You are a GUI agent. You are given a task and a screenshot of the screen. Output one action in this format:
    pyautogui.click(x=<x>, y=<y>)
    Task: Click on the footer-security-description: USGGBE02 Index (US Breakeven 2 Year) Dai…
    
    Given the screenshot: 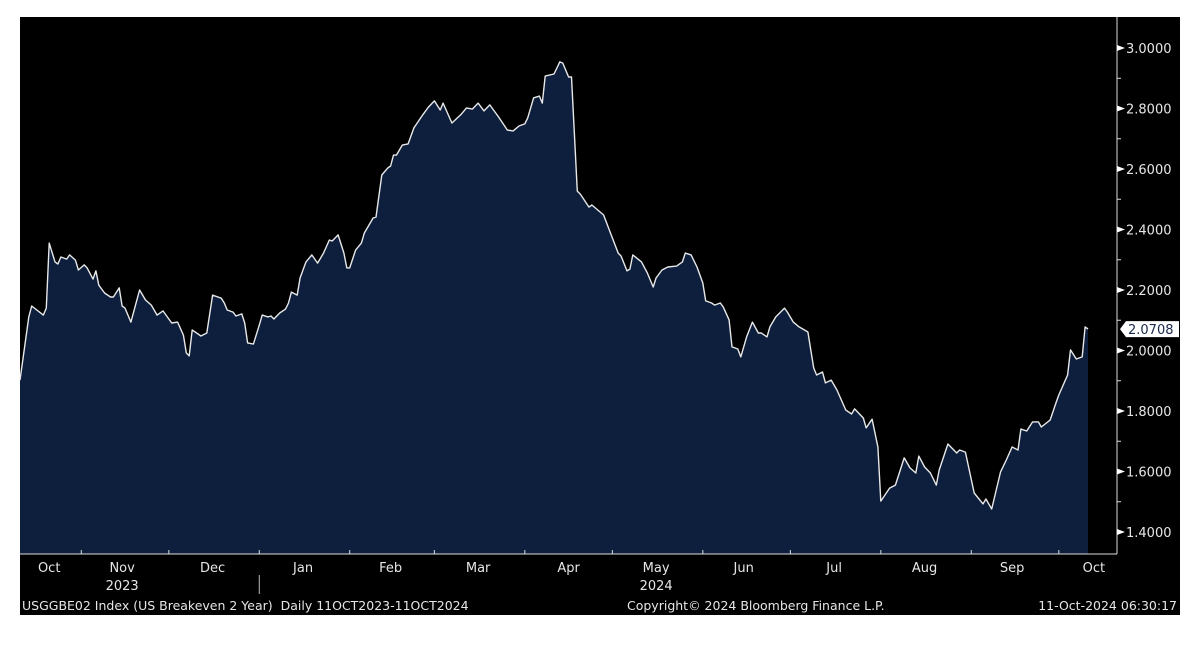 What is the action you would take?
    pyautogui.click(x=245, y=605)
    